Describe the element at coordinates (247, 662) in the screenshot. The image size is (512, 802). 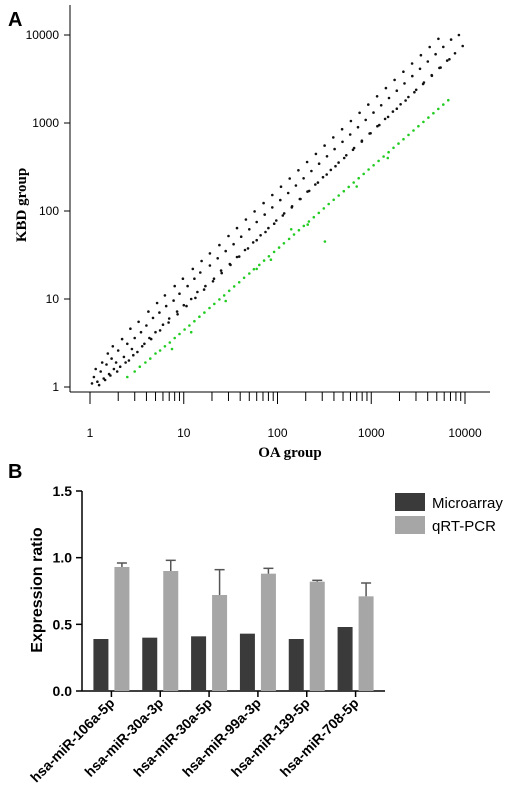
I see `bar-microarray-hsa-mir-99a-3p` at that location.